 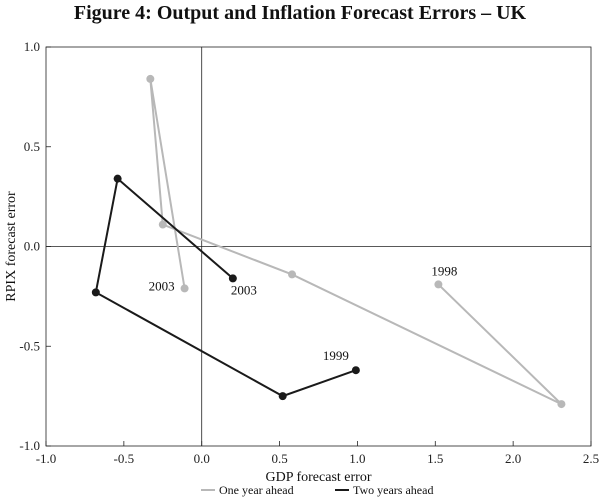 What do you see at coordinates (32, 246) in the screenshot?
I see `y-tick-label: 0.0` at bounding box center [32, 246].